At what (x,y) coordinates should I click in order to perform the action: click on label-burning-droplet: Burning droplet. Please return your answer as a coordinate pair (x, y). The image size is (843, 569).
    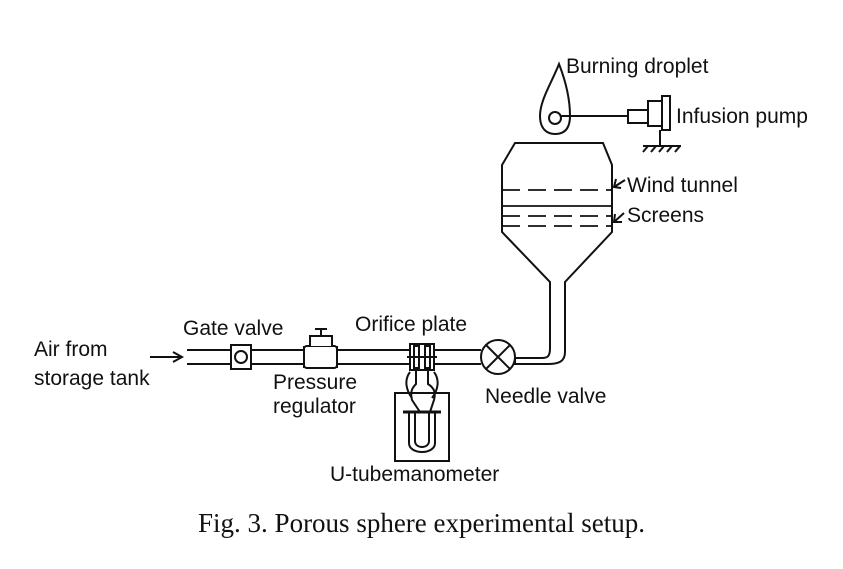
    Looking at the image, I should click on (637, 66).